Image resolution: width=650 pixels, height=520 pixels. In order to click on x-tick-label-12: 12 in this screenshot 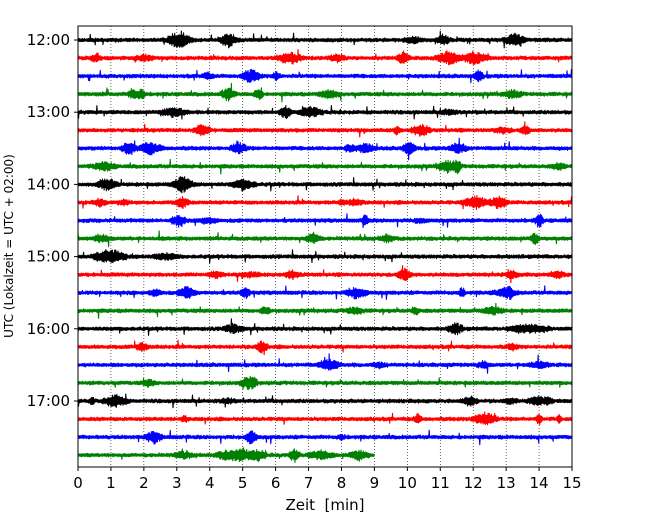, I will do `click(473, 483)`.